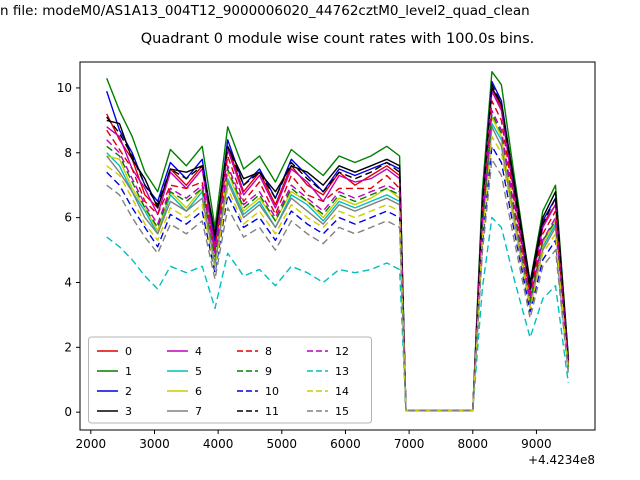 This screenshot has height=480, width=640. Describe the element at coordinates (272, 391) in the screenshot. I see `legend-label: 10` at that location.